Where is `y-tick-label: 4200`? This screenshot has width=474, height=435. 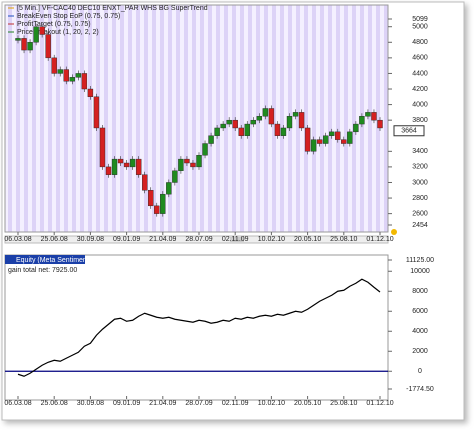
y-tick-label: 4200 is located at coordinates (420, 89).